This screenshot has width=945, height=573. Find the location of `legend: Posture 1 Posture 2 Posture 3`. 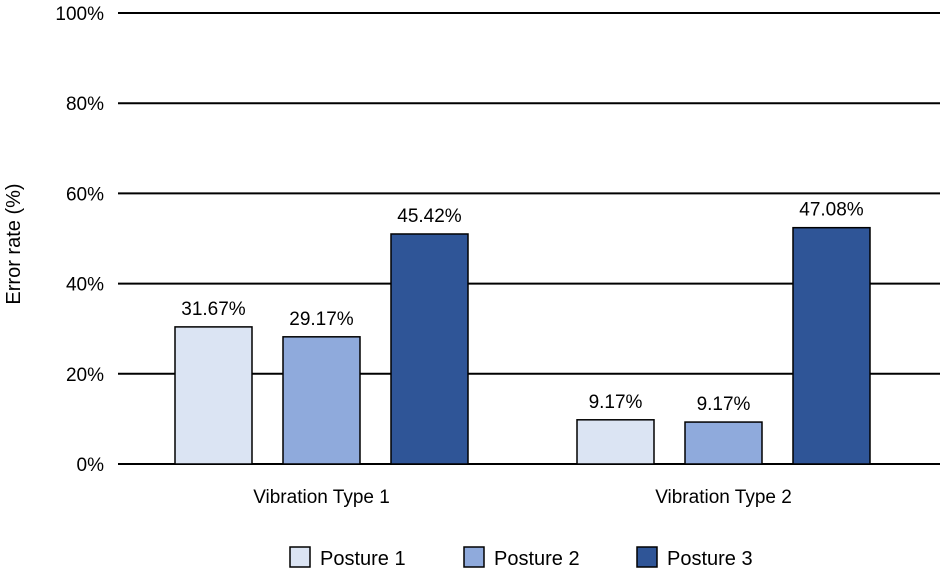

legend: Posture 1 Posture 2 Posture 3 is located at coordinates (521, 558).